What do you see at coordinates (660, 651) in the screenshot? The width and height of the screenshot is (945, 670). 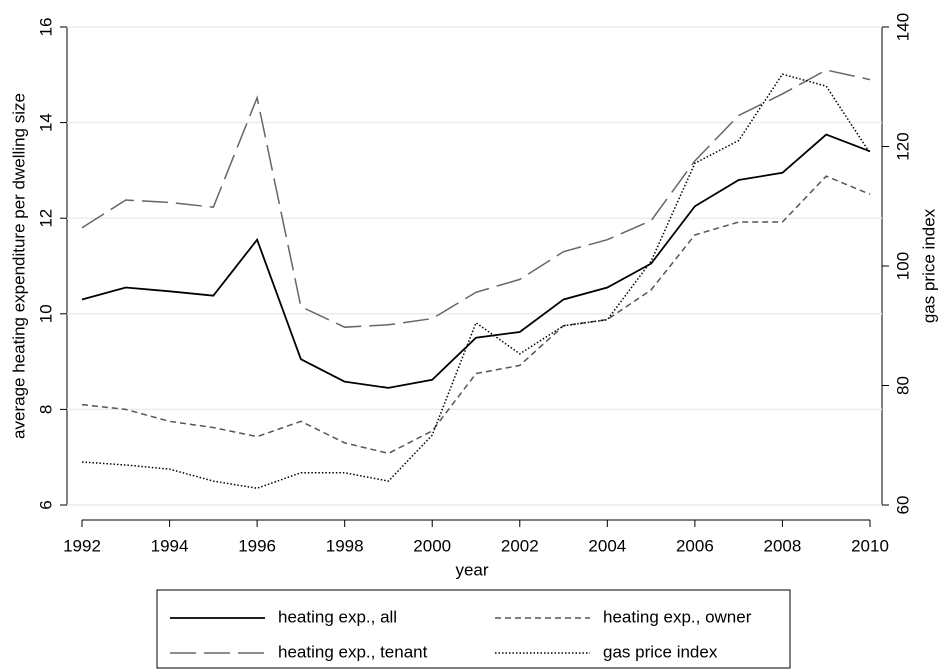 I see `legend-label: gas price index` at bounding box center [660, 651].